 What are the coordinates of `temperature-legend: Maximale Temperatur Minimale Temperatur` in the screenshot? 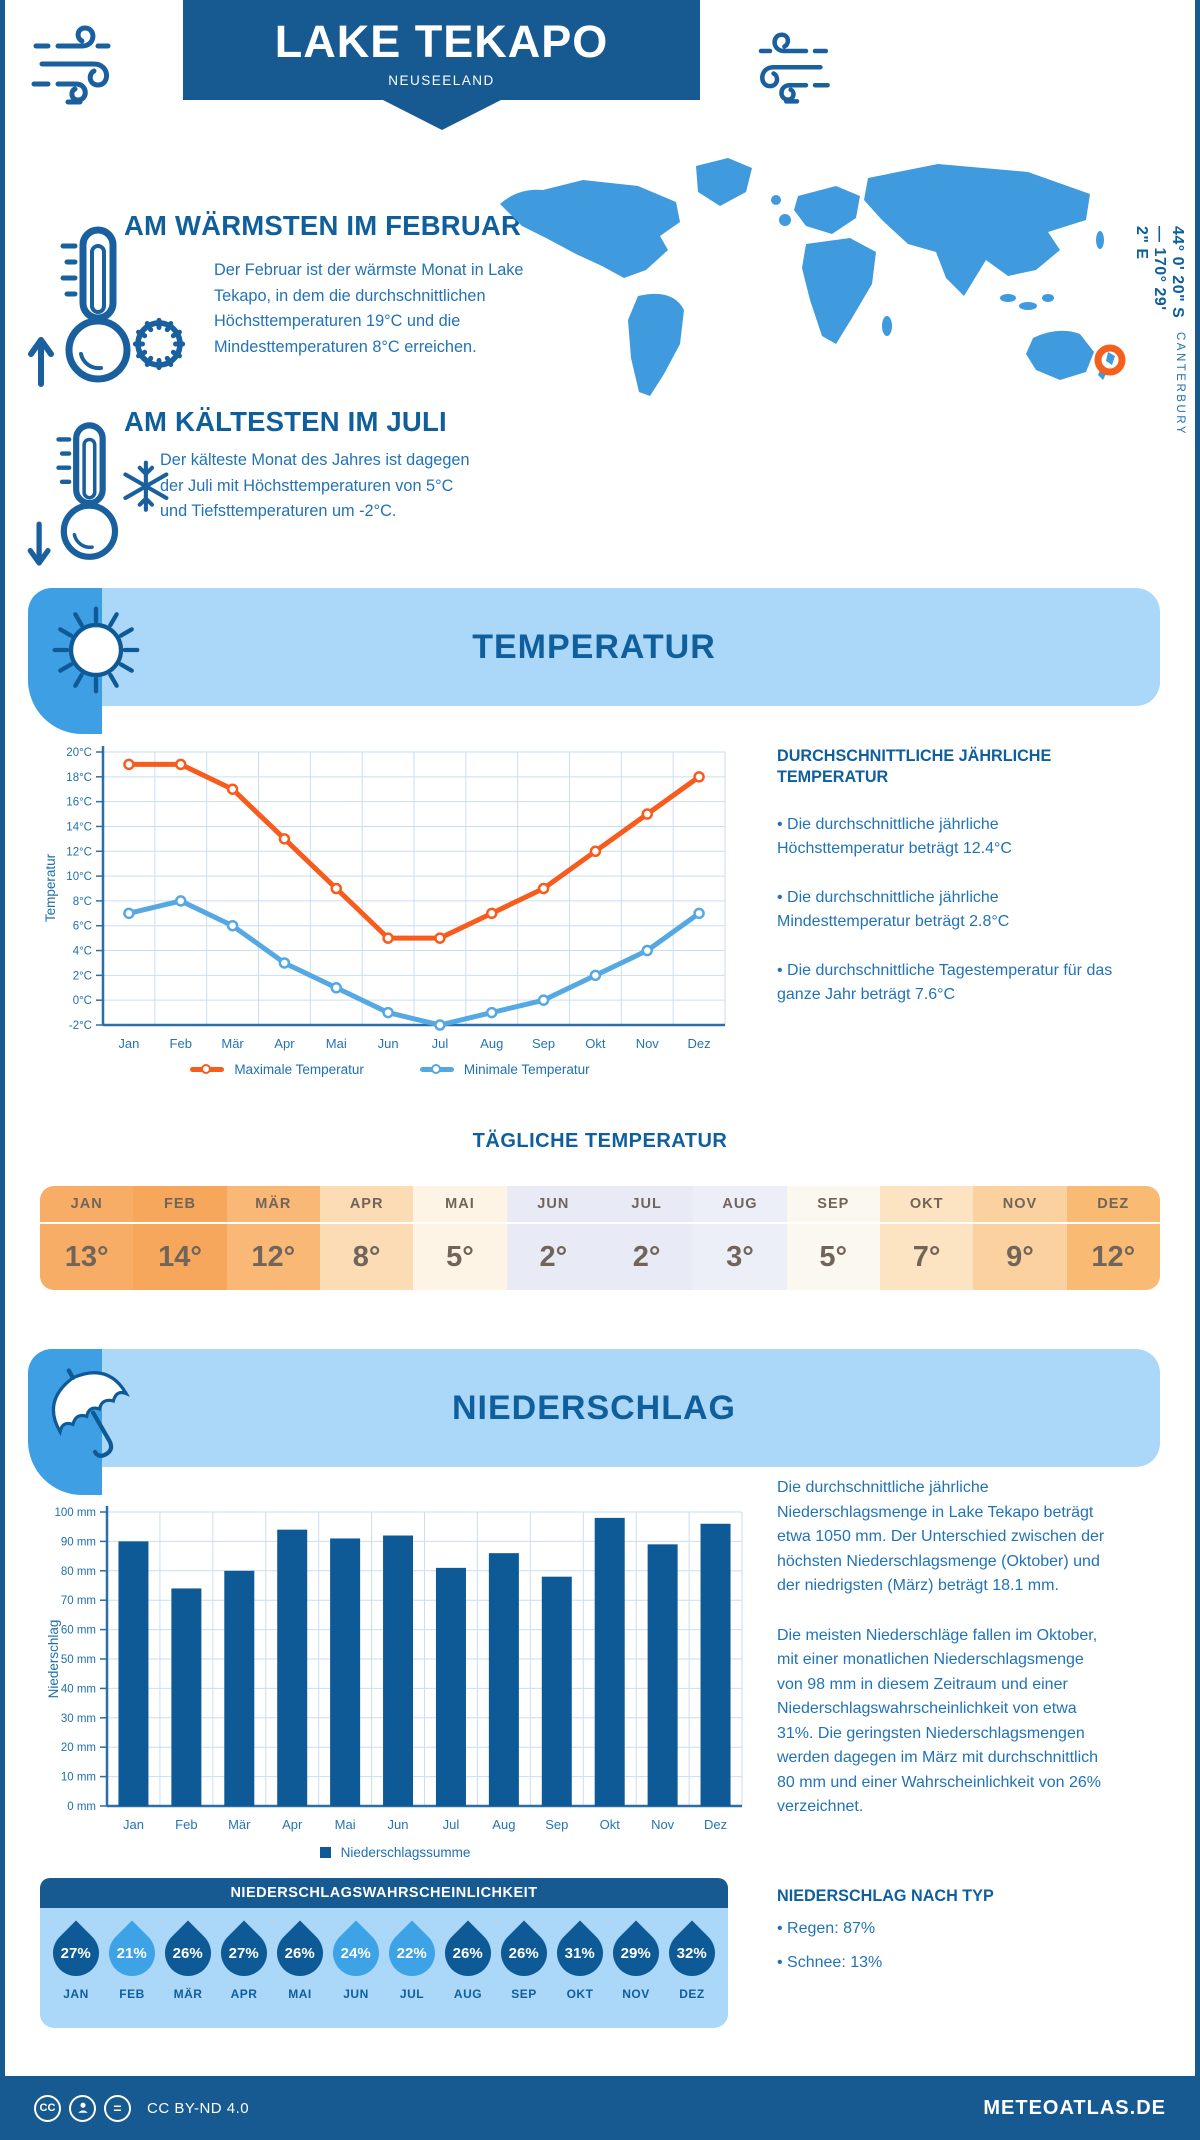 It's located at (390, 1069).